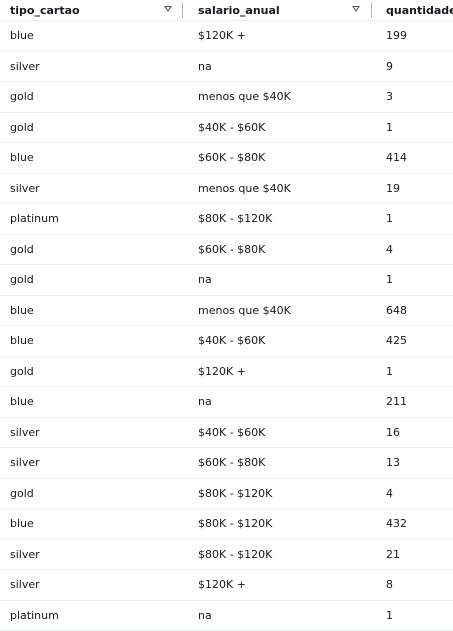 This screenshot has width=453, height=631. I want to click on table-row: silver menos que $40K 19, so click(226, 189).